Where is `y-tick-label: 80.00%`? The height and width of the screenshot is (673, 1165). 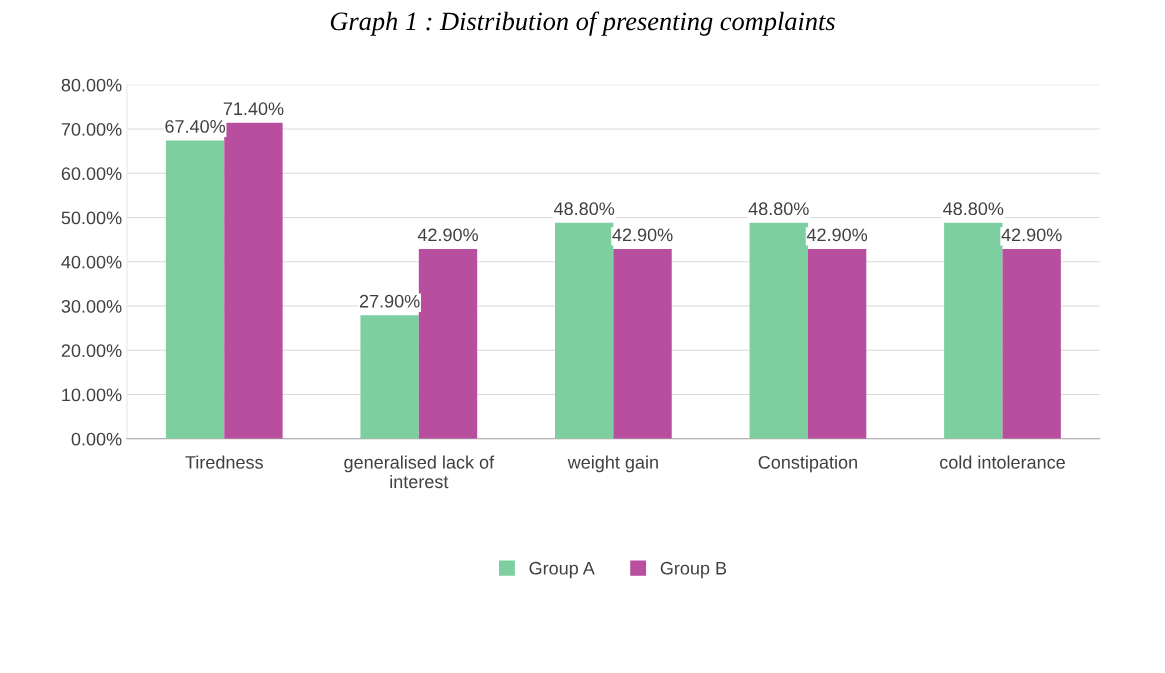
y-tick-label: 80.00% is located at coordinates (91, 85).